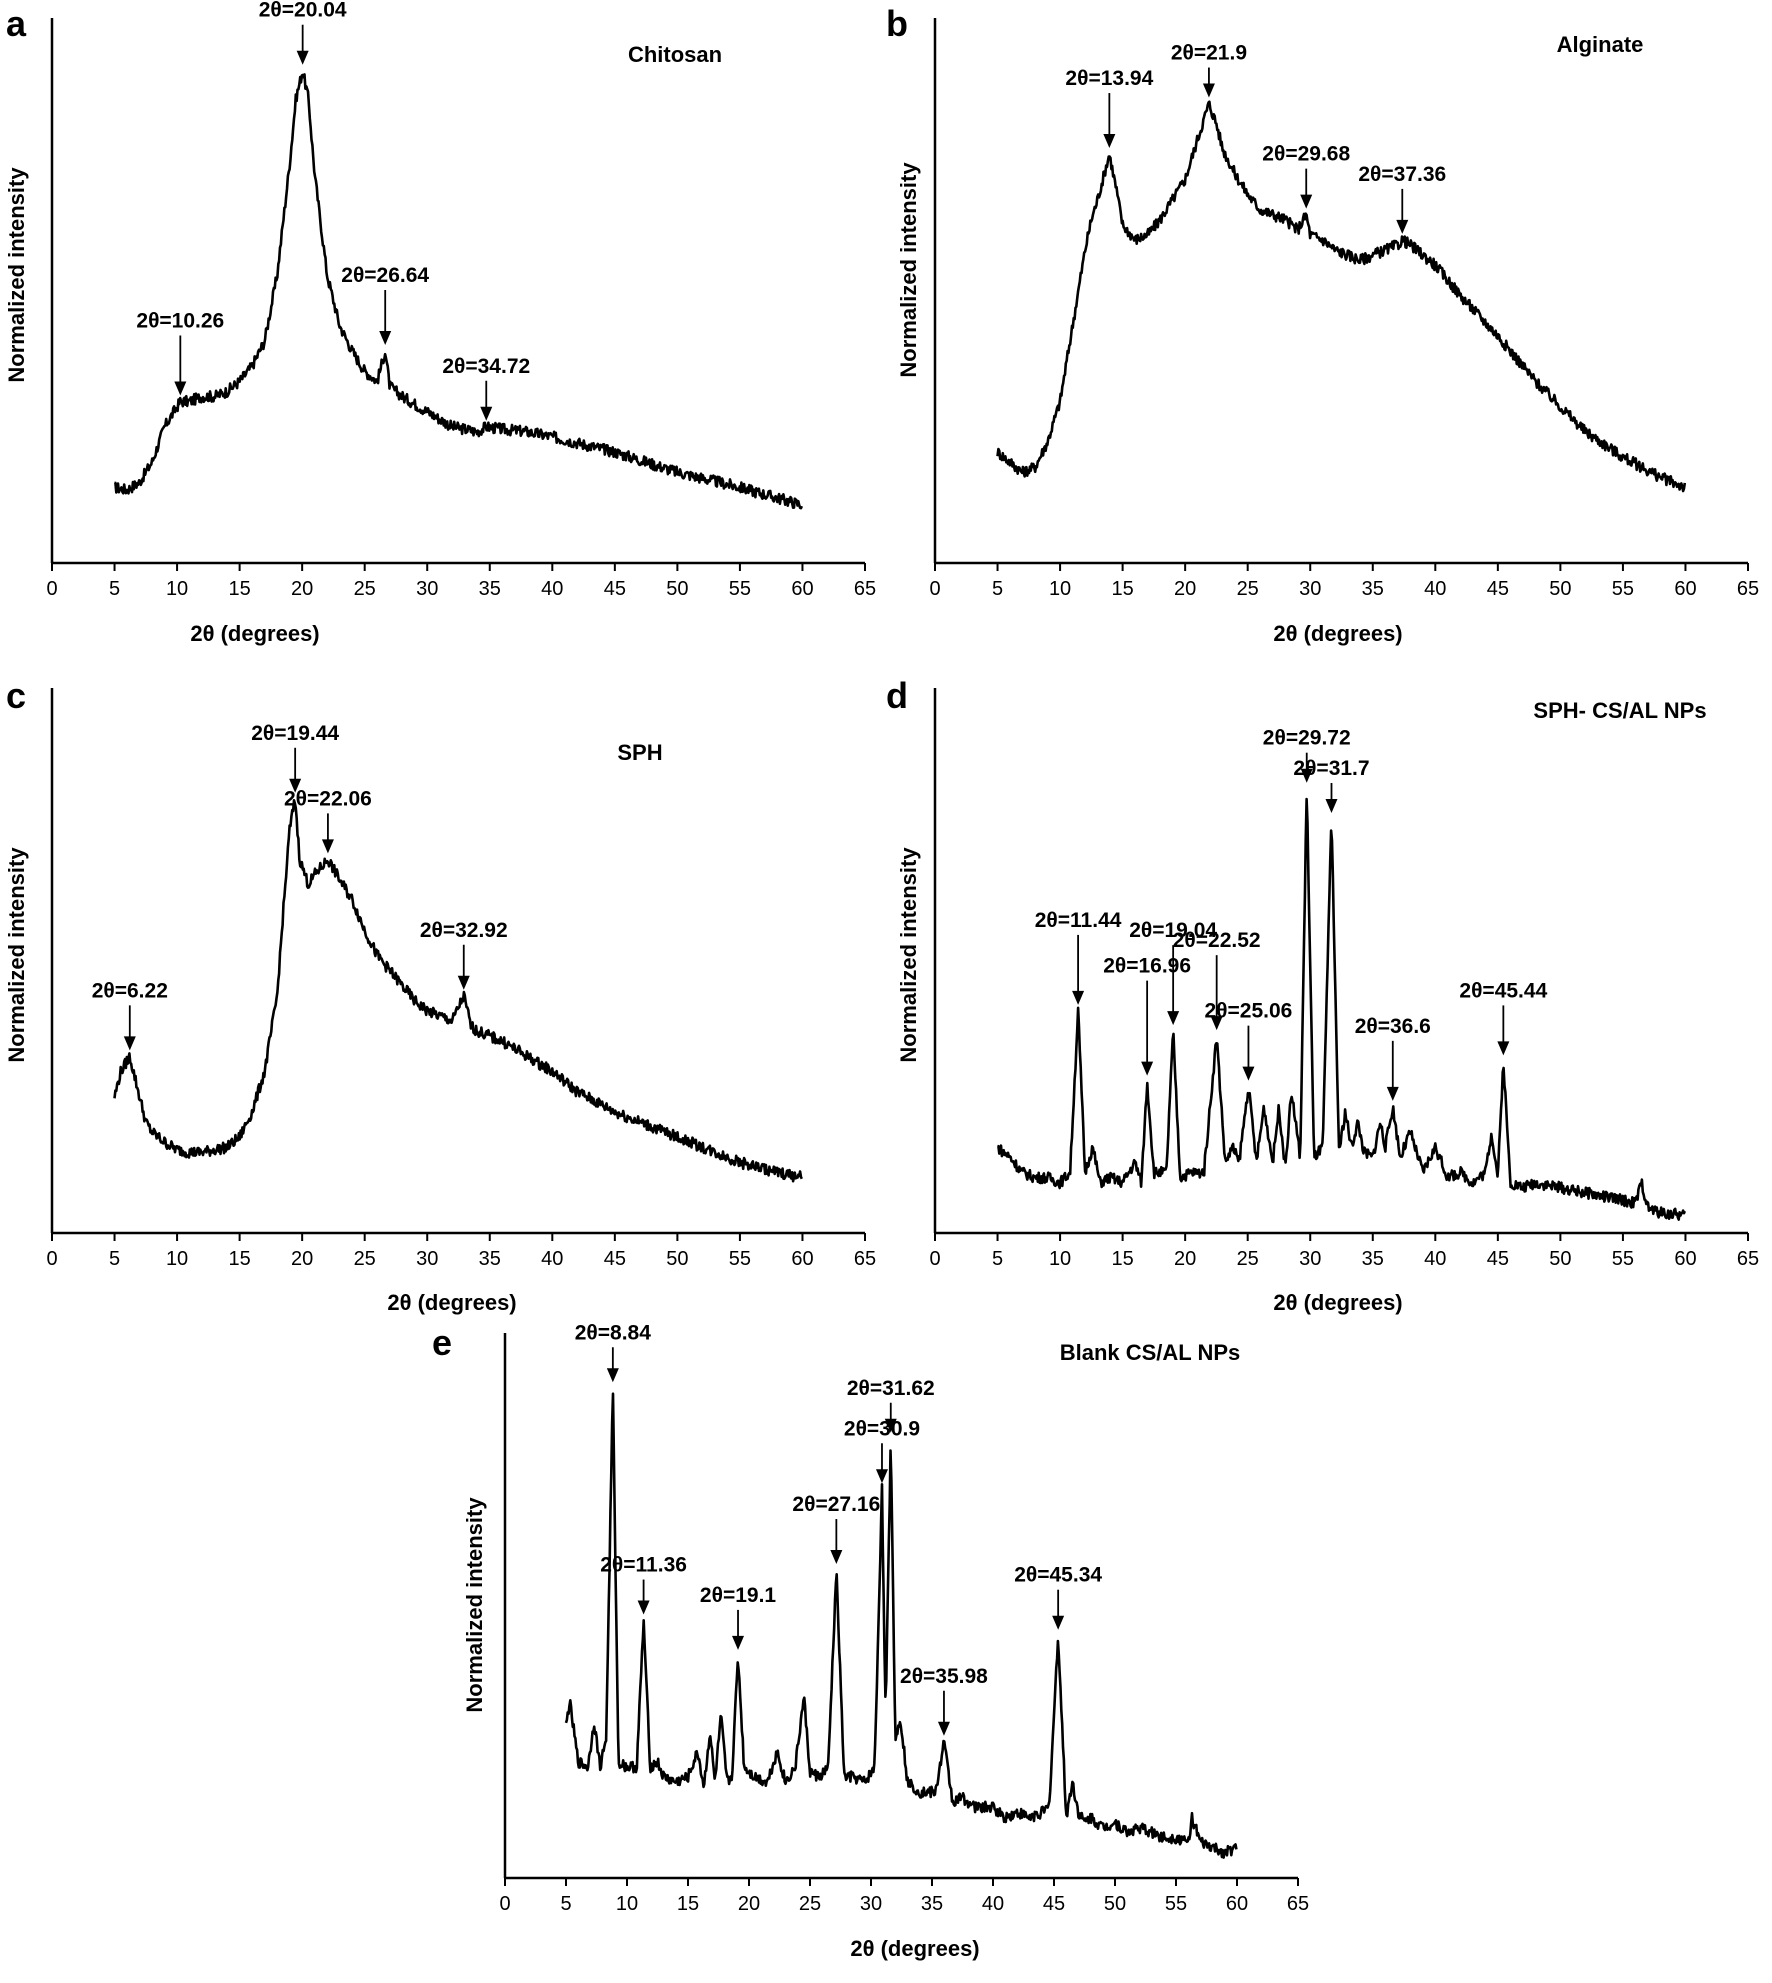 This screenshot has height=1983, width=1772. I want to click on peak-label: 2θ=13.94, so click(1109, 78).